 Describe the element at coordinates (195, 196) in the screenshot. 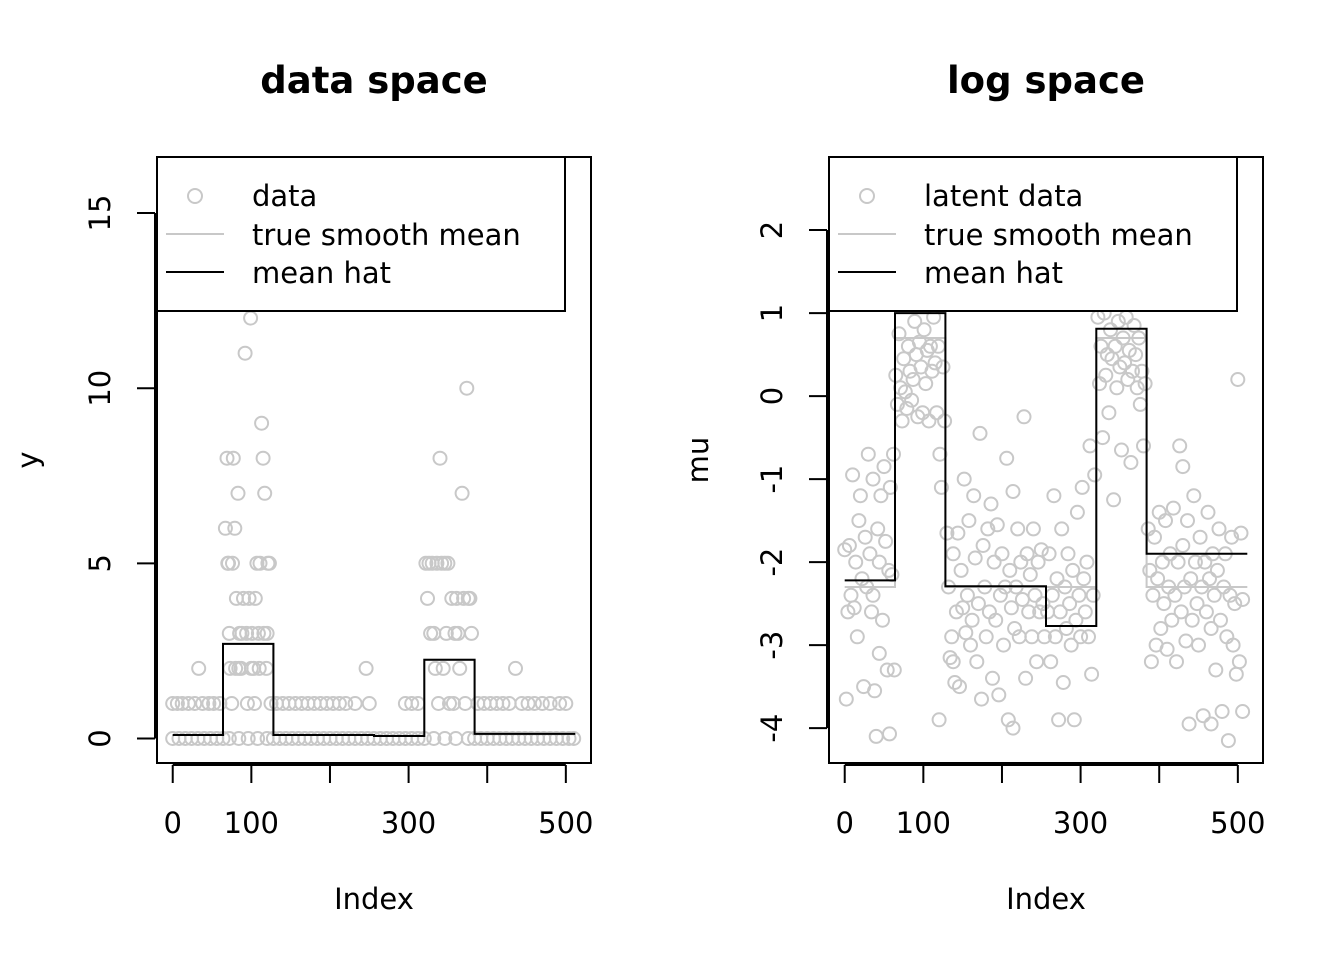

I see `legend-point-symbol` at that location.